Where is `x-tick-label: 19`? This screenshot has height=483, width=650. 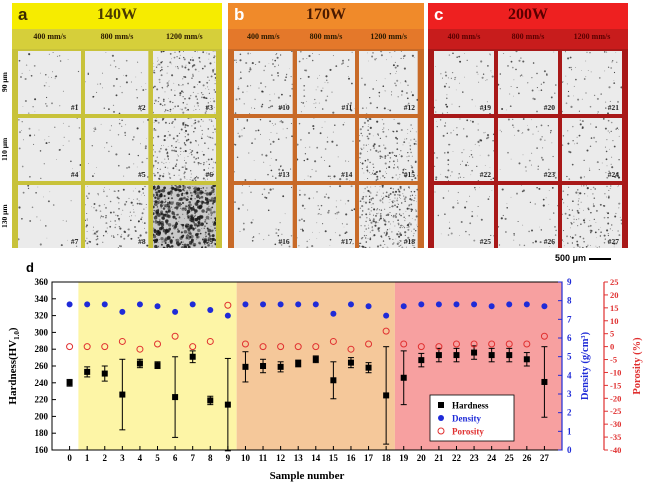 x-tick-label: 19 is located at coordinates (404, 458).